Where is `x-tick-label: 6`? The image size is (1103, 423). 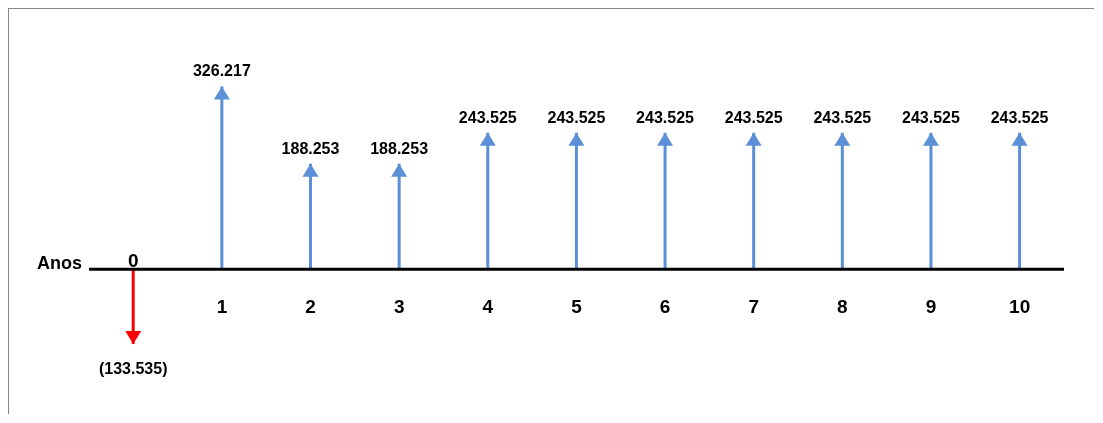 x-tick-label: 6 is located at coordinates (665, 306).